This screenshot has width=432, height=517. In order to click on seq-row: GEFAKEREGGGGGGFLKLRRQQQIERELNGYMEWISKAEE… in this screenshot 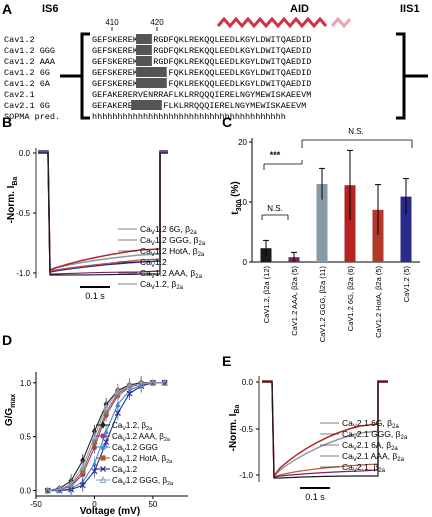, I will do `click(199, 106)`.